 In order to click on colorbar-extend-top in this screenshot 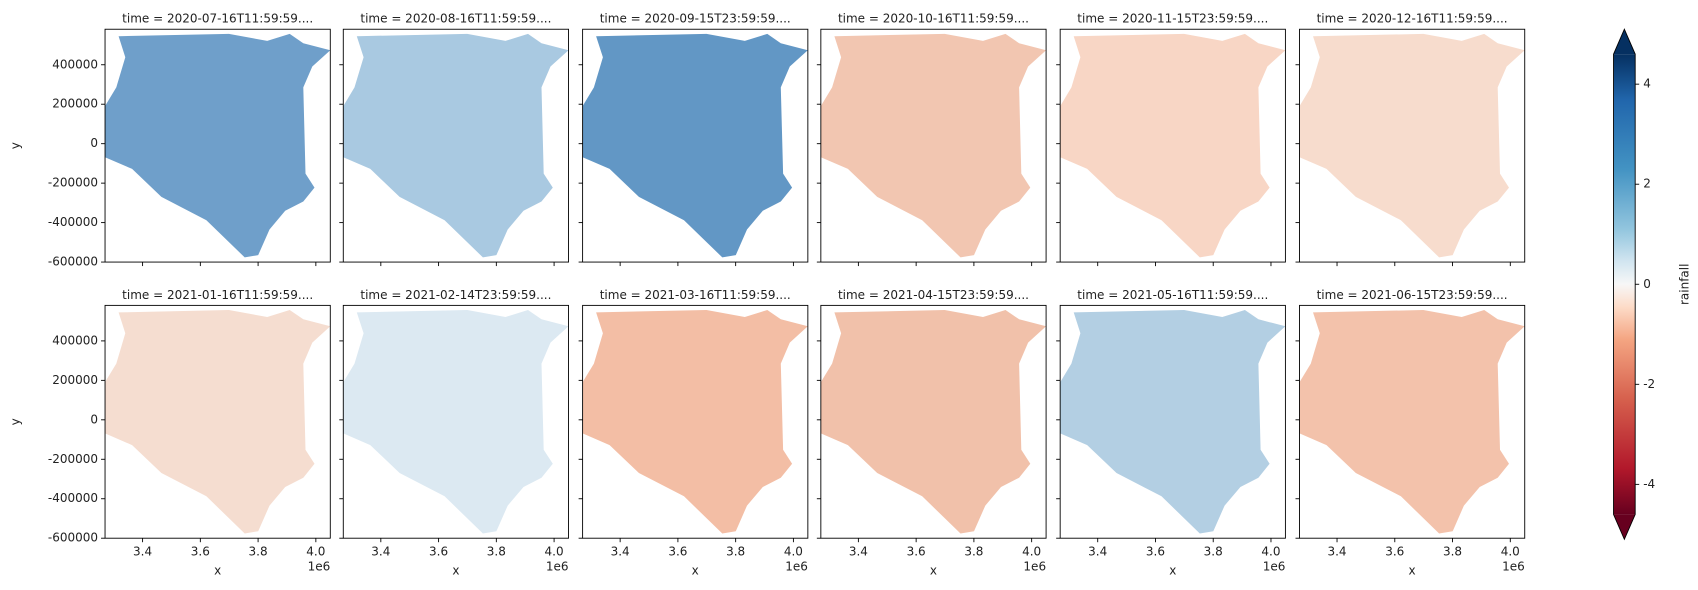, I will do `click(1624, 42)`.